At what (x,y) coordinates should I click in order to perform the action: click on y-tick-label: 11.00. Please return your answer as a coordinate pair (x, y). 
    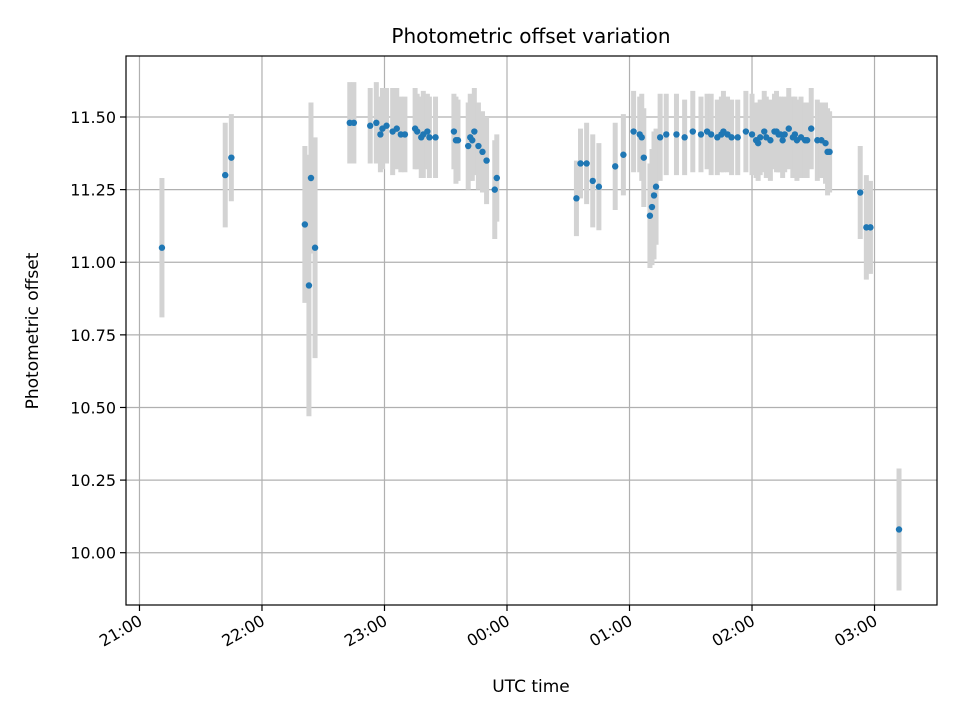
    Looking at the image, I should click on (93, 262).